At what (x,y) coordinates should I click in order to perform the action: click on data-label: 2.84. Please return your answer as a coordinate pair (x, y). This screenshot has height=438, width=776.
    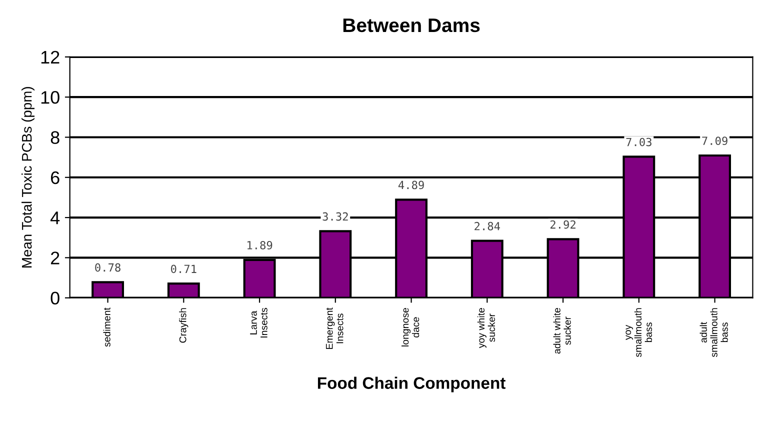
    Looking at the image, I should click on (487, 226).